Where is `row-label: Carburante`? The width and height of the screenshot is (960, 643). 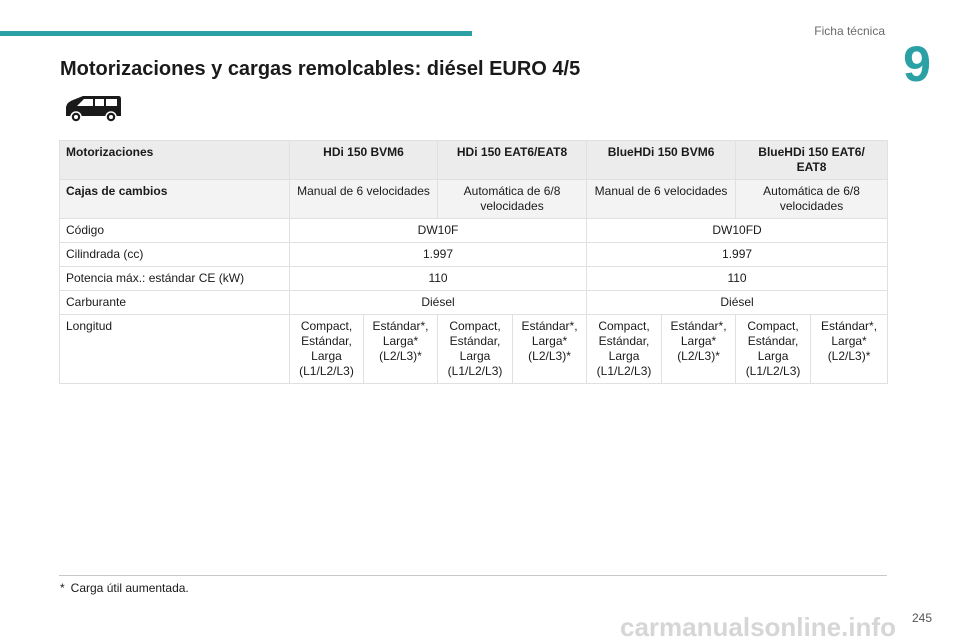
row-label: Carburante is located at coordinates (174, 302).